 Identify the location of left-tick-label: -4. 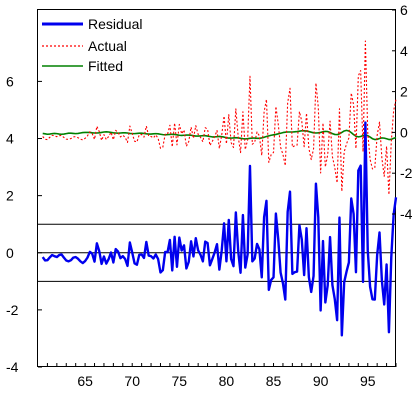
(12, 367).